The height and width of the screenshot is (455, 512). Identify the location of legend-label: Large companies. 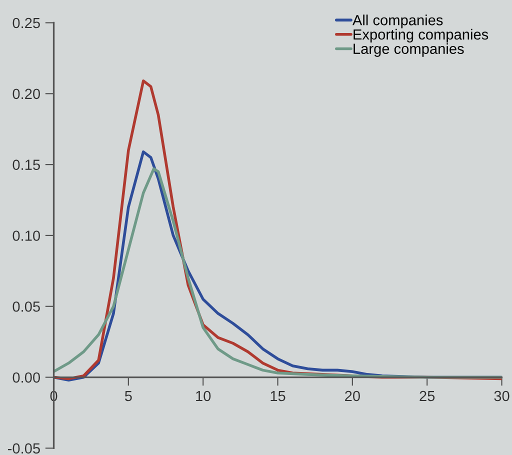
(409, 50).